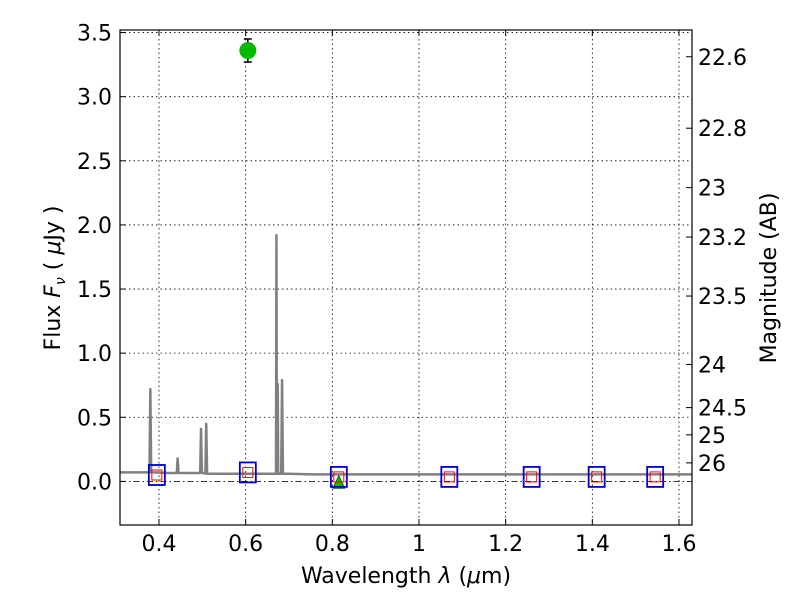  What do you see at coordinates (712, 189) in the screenshot?
I see `mag-tick-label: 23` at bounding box center [712, 189].